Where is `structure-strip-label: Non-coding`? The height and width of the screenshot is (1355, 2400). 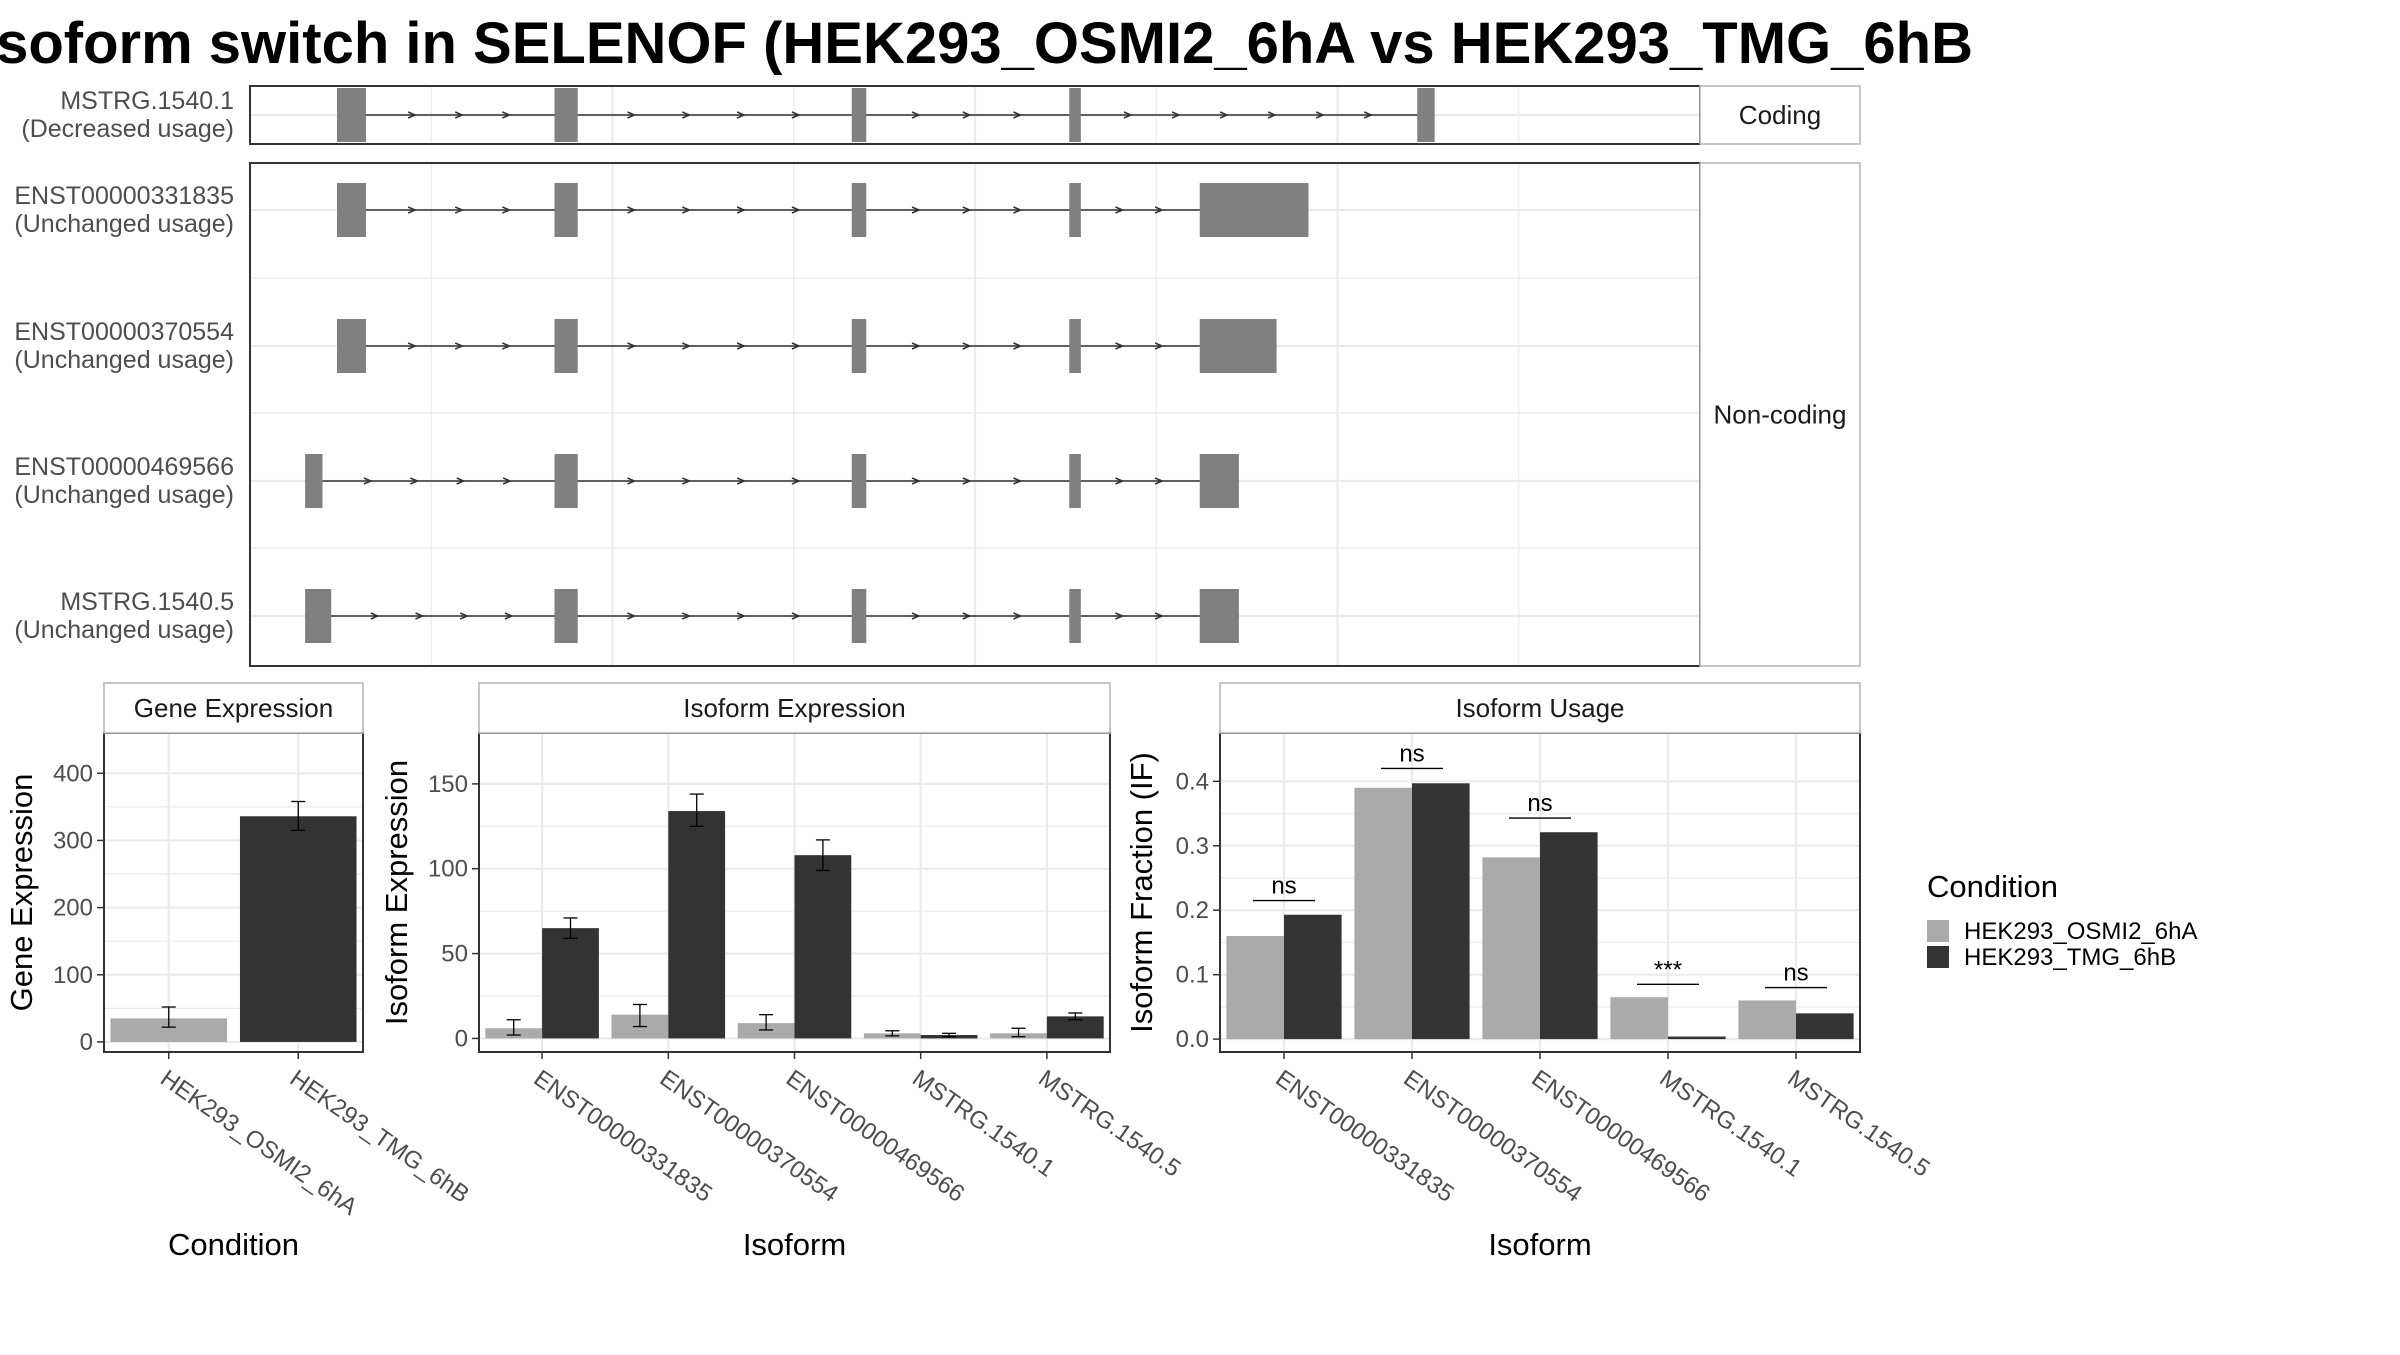 structure-strip-label: Non-coding is located at coordinates (1780, 415).